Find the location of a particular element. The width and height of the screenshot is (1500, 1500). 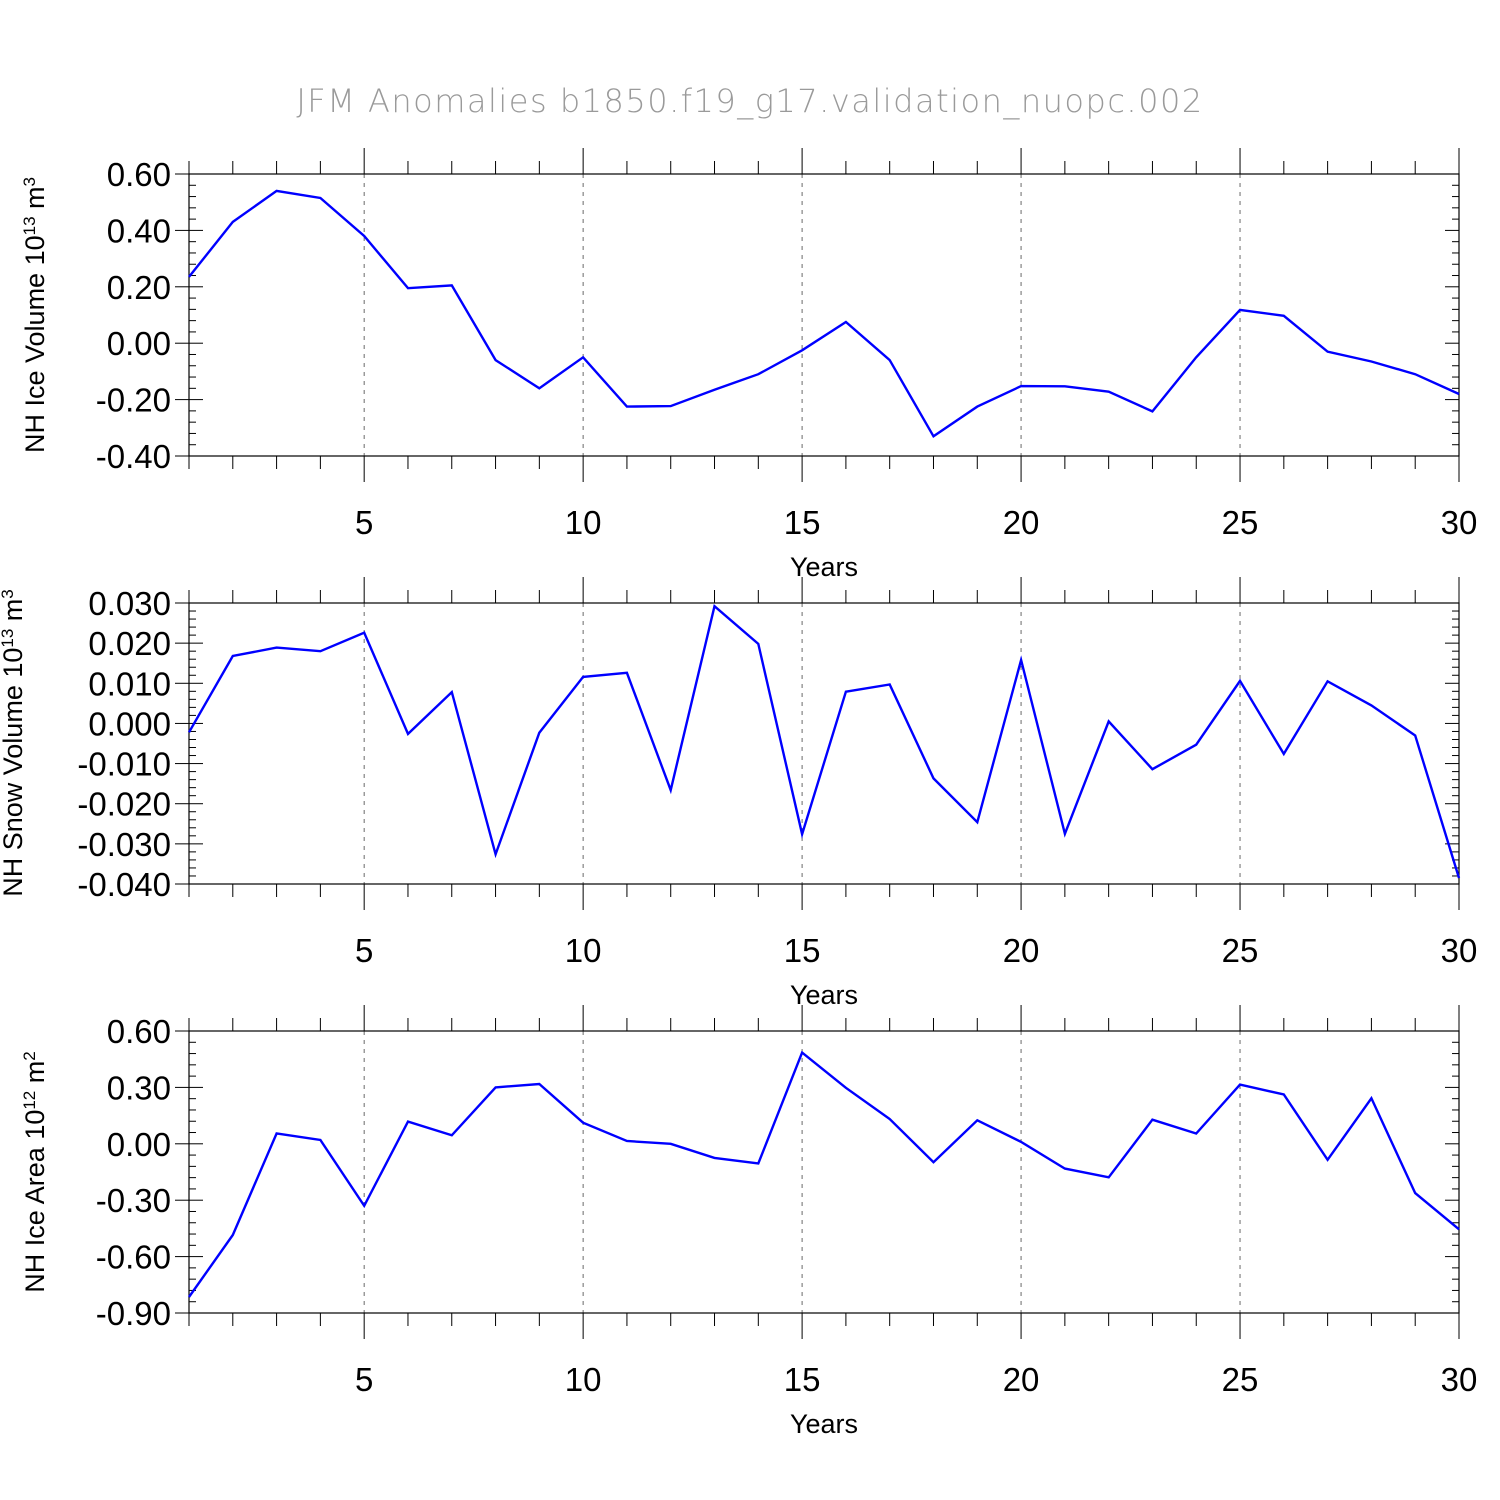

y-tick-label: -0.40 is located at coordinates (133, 456).